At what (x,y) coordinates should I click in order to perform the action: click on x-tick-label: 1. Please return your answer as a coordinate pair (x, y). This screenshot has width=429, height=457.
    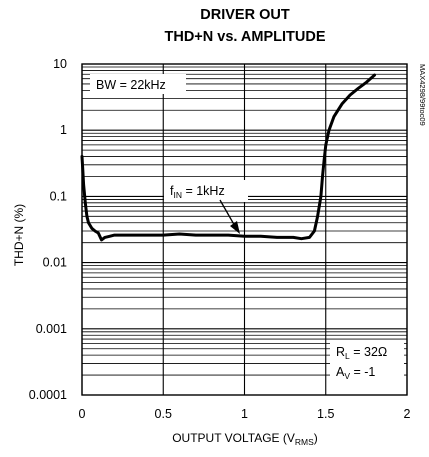
    Looking at the image, I should click on (244, 414).